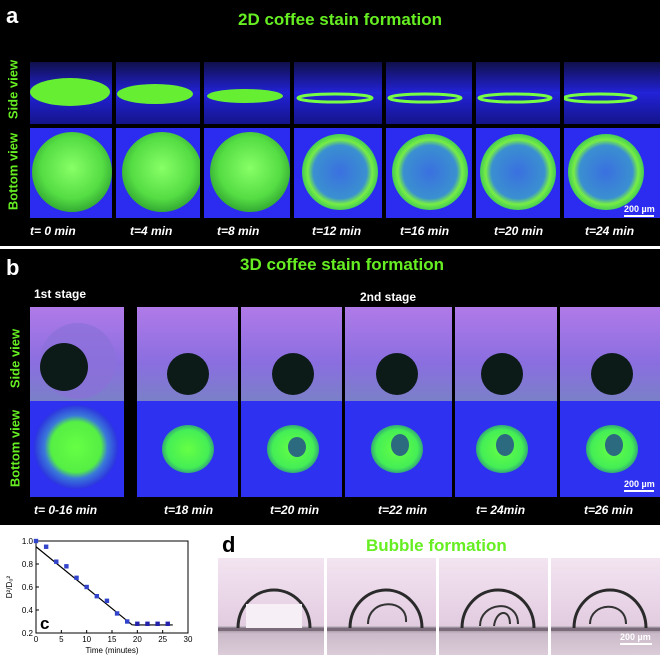 This screenshot has height=657, width=660. I want to click on panel-a-time-label: t=16 min, so click(425, 231).